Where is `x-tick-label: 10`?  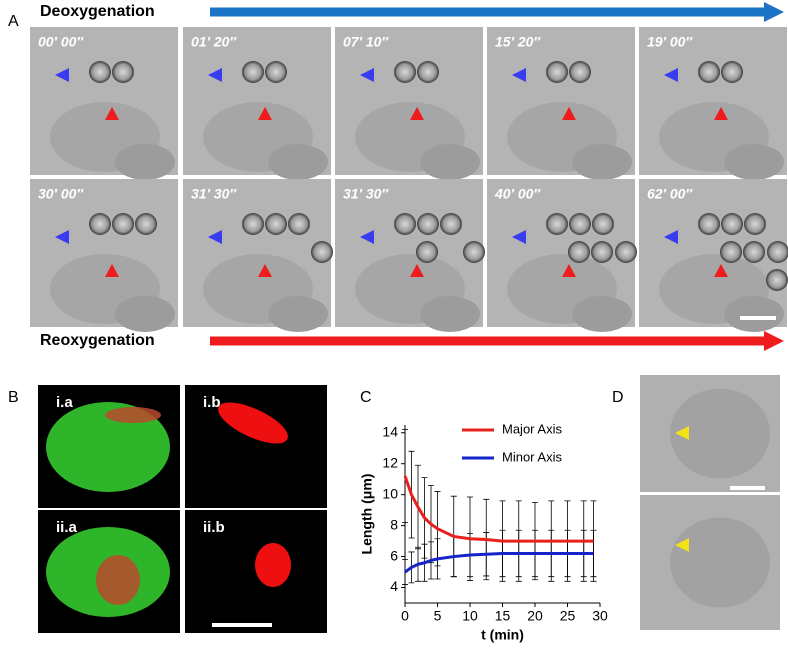 x-tick-label: 10 is located at coordinates (470, 616).